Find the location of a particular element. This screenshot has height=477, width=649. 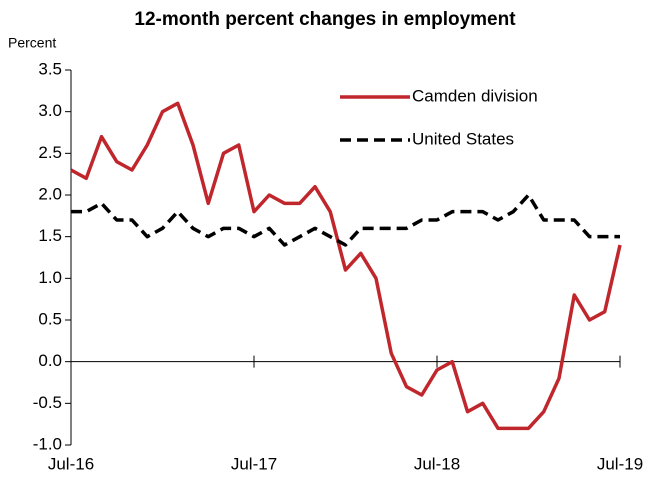

series-line is located at coordinates (345, 220).